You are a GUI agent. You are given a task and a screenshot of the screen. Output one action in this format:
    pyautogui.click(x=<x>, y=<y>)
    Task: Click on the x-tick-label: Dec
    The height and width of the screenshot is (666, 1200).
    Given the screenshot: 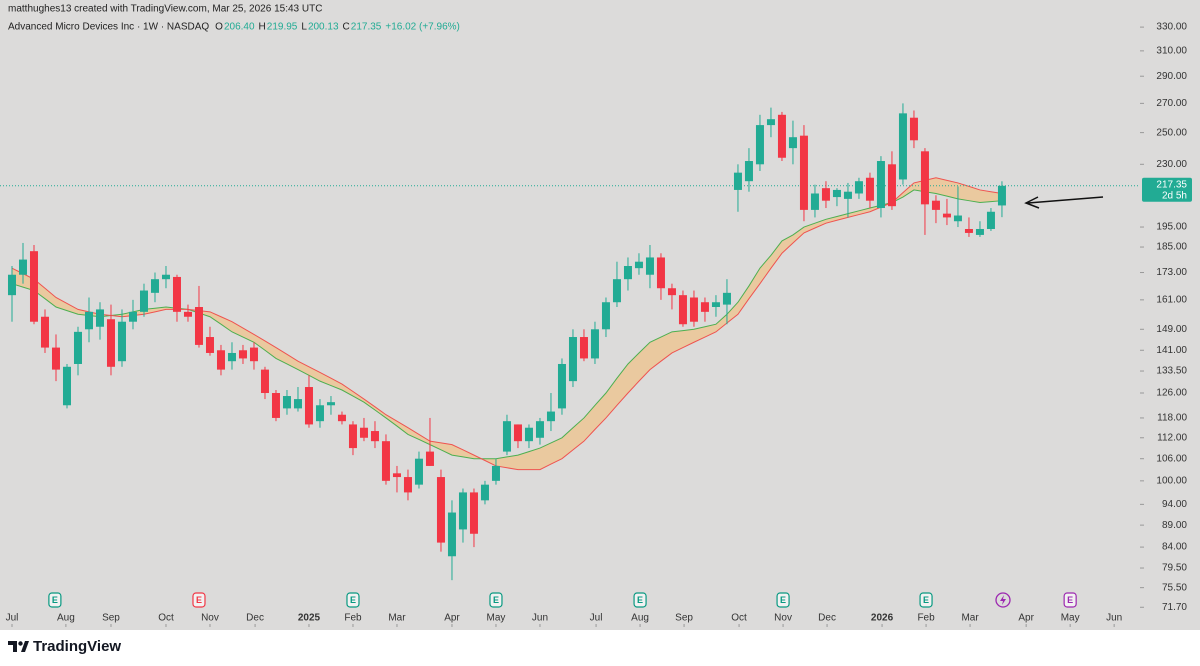 What is the action you would take?
    pyautogui.click(x=255, y=618)
    